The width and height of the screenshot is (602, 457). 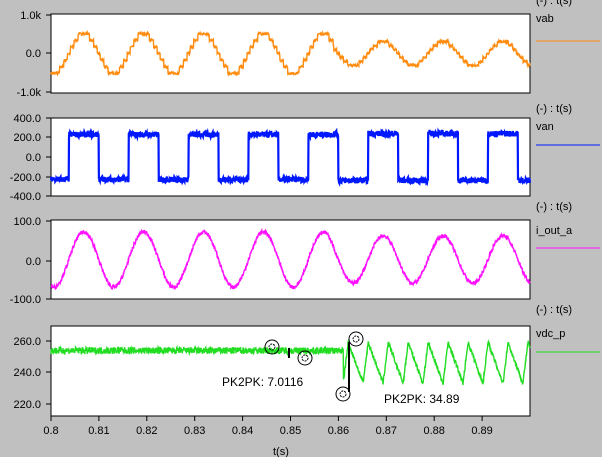 What do you see at coordinates (554, 231) in the screenshot?
I see `i_out_a-legend-label: i_out_a` at bounding box center [554, 231].